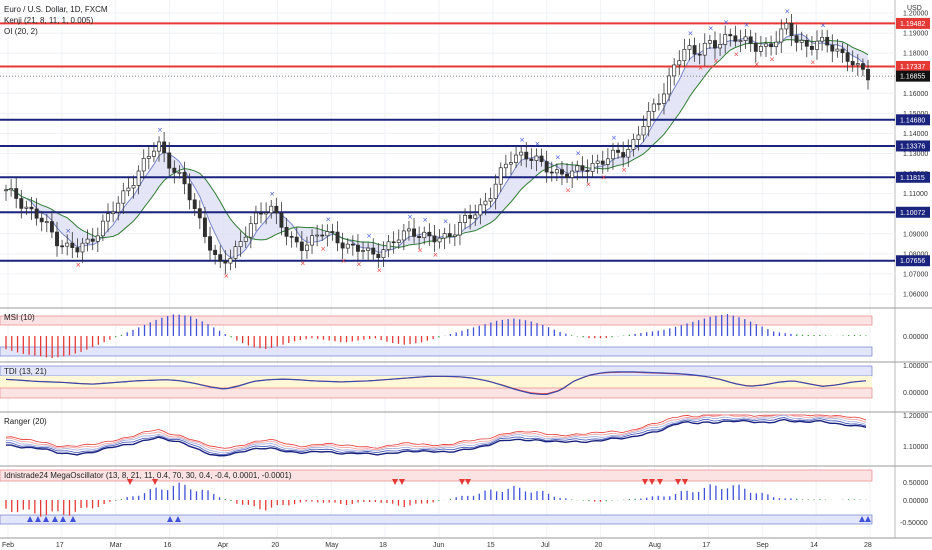  I want to click on msi-label: MSI (10), so click(19, 317).